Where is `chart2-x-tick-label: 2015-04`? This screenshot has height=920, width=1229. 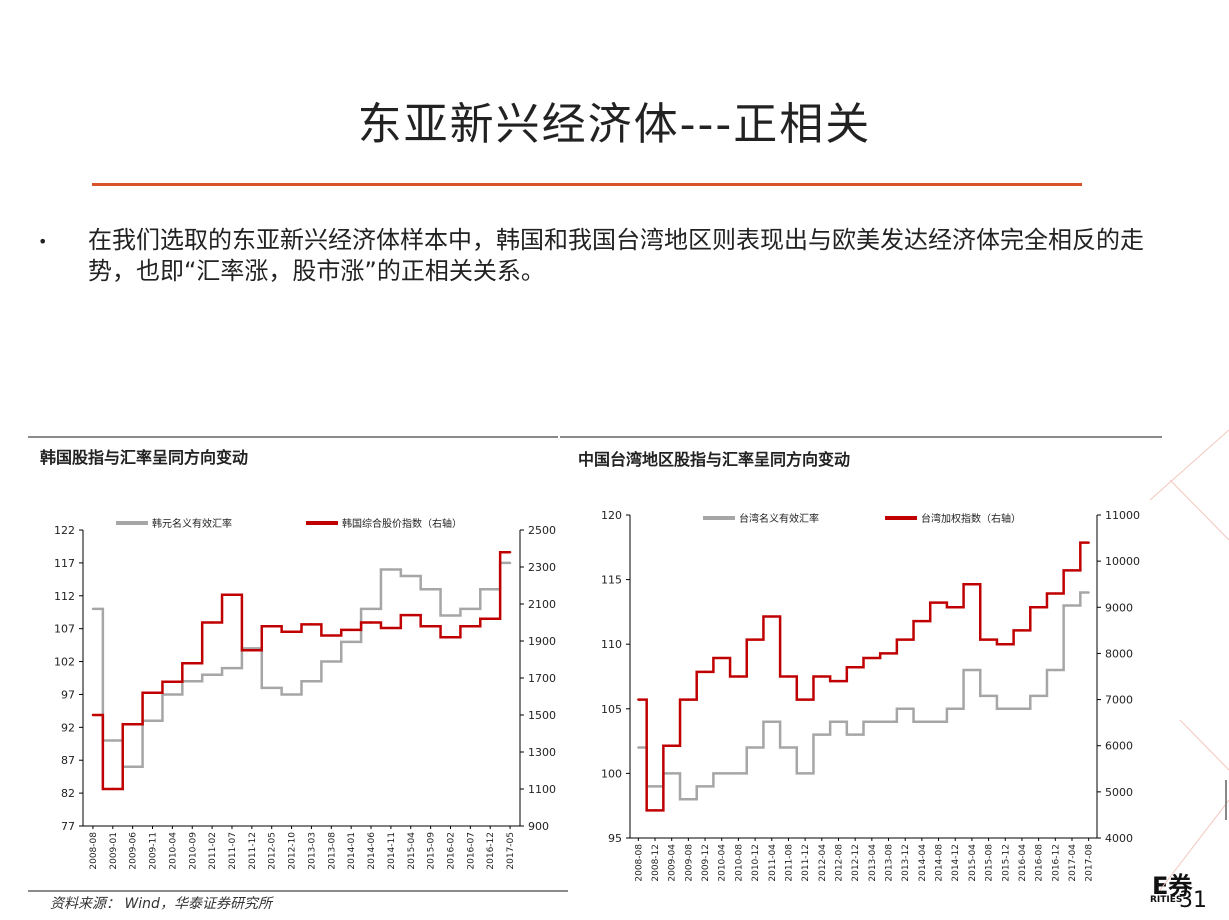 chart2-x-tick-label: 2015-04 is located at coordinates (973, 863).